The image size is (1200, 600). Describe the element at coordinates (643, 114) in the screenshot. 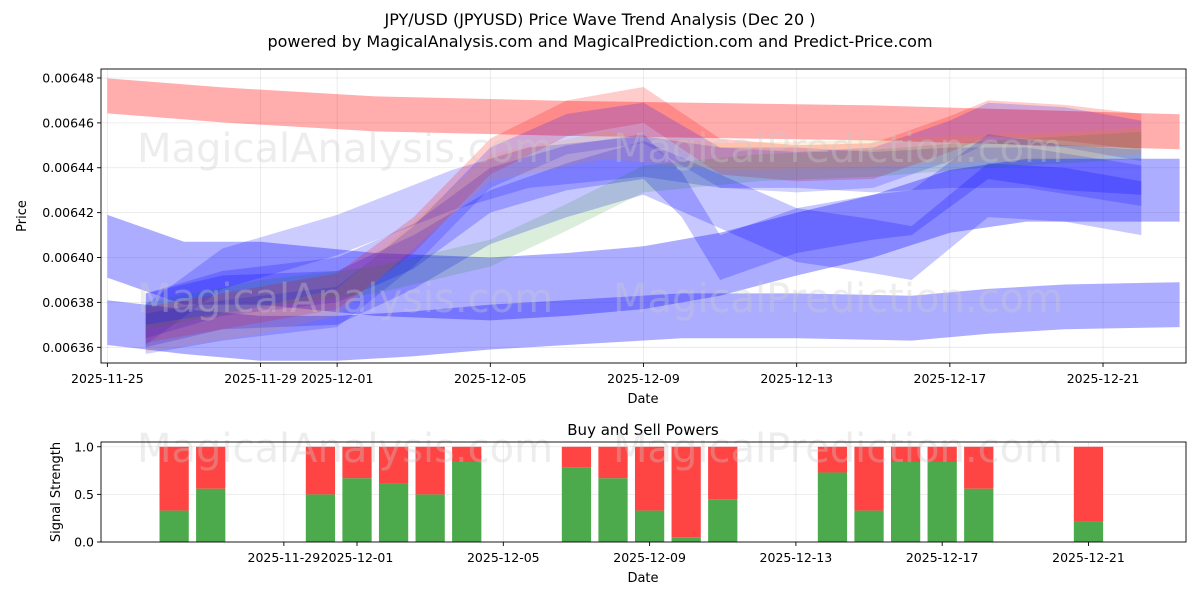

I see `upper-red-band` at that location.